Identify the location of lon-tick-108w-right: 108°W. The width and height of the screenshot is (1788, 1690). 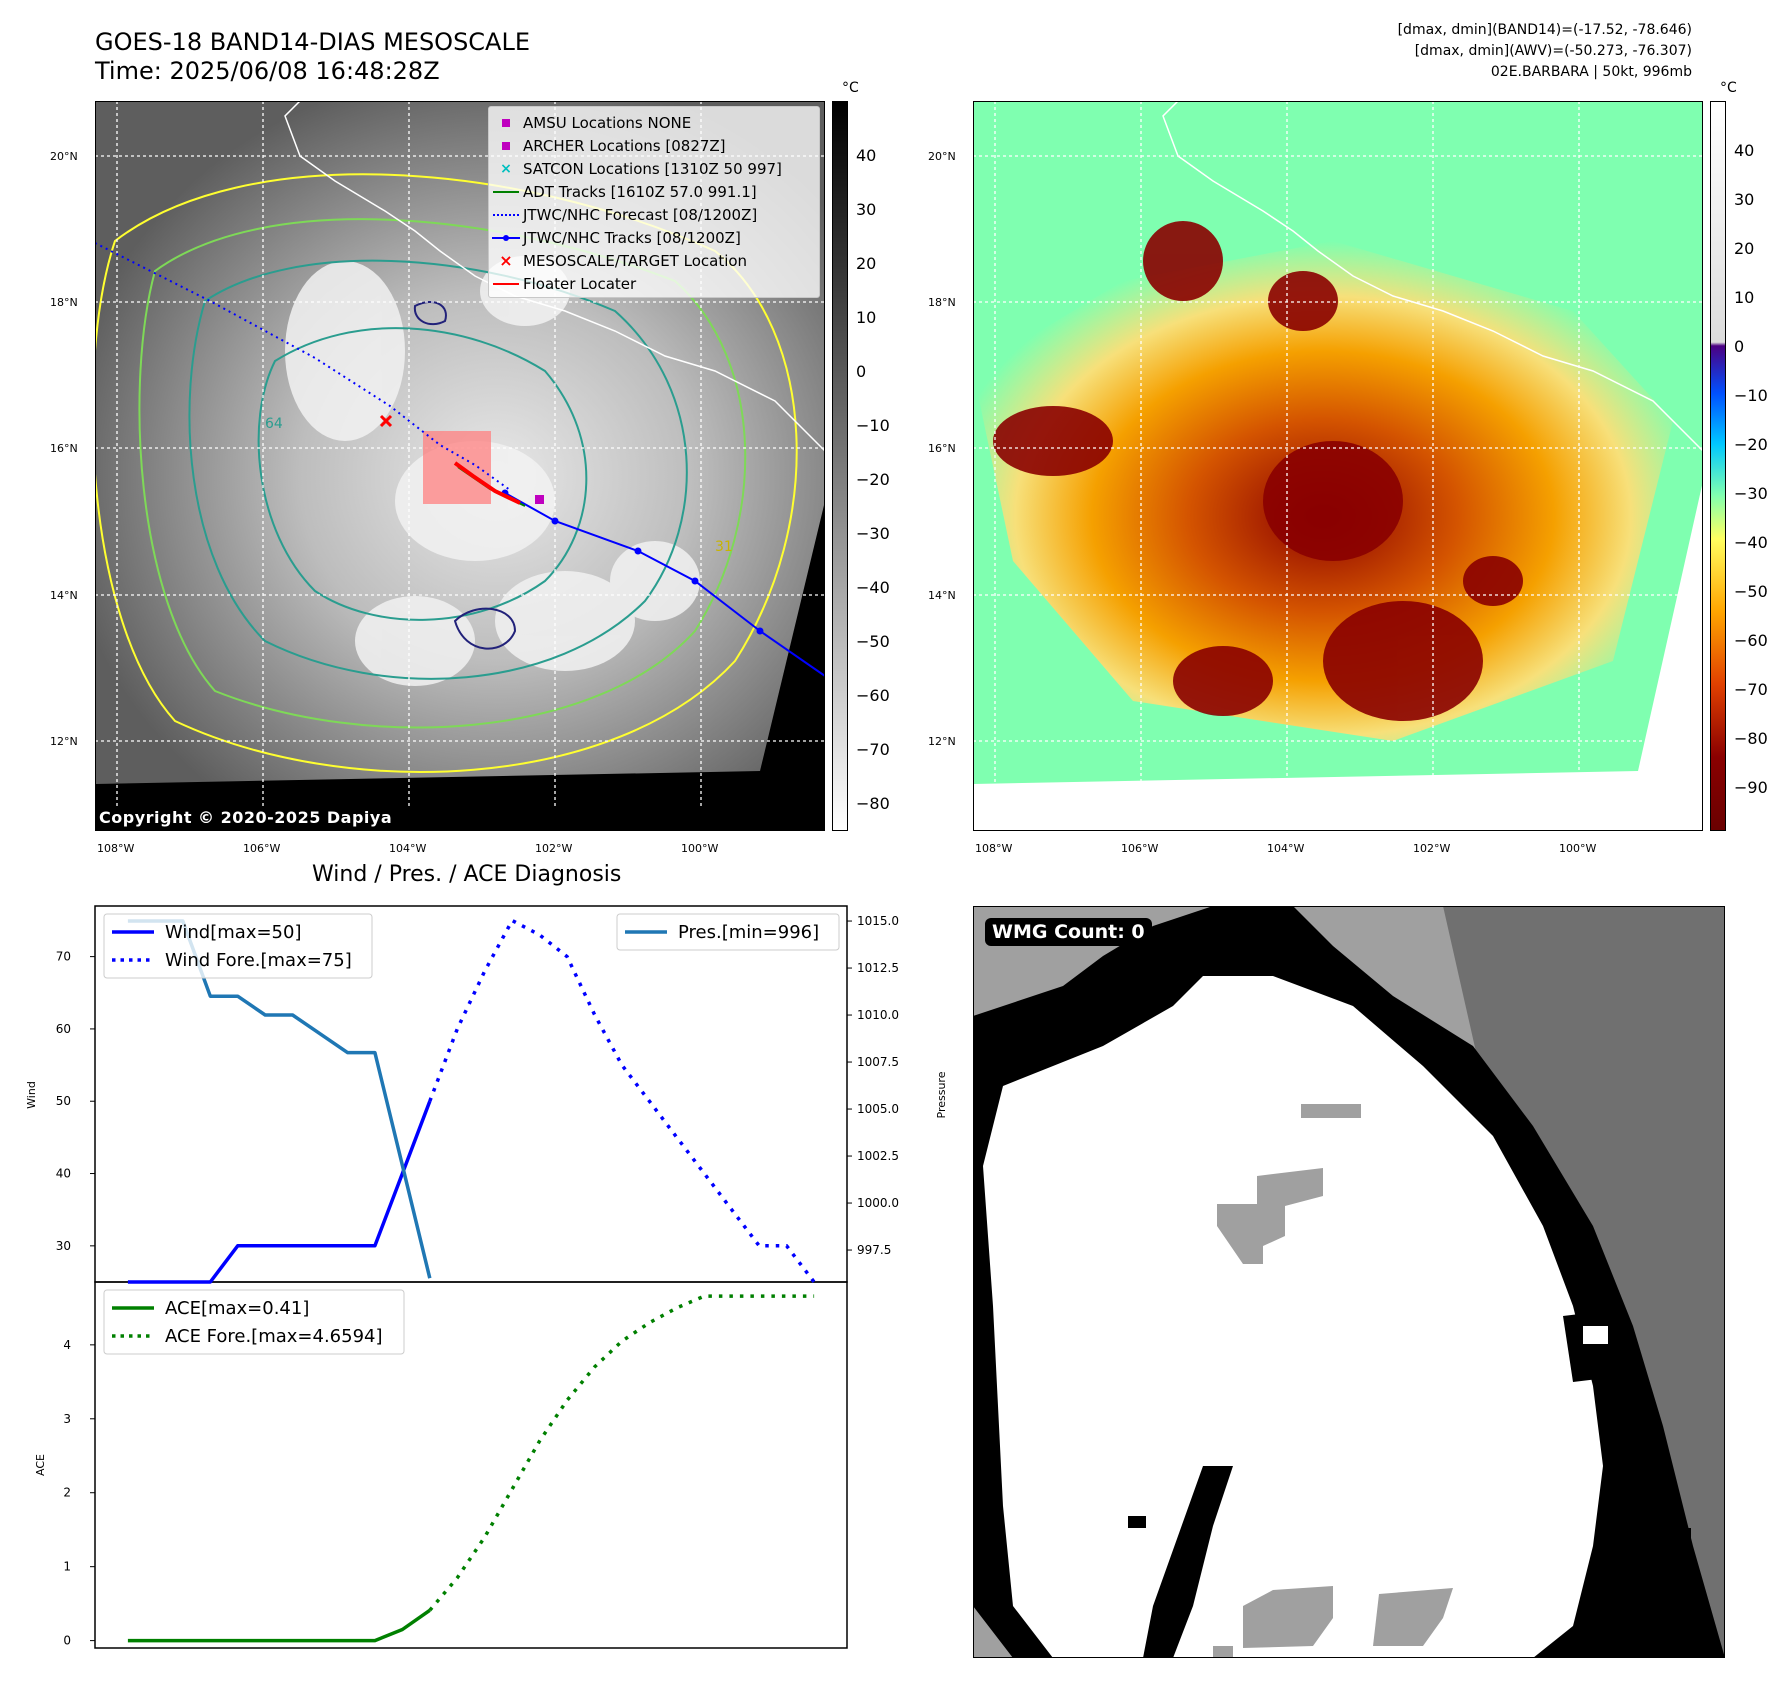
(994, 848).